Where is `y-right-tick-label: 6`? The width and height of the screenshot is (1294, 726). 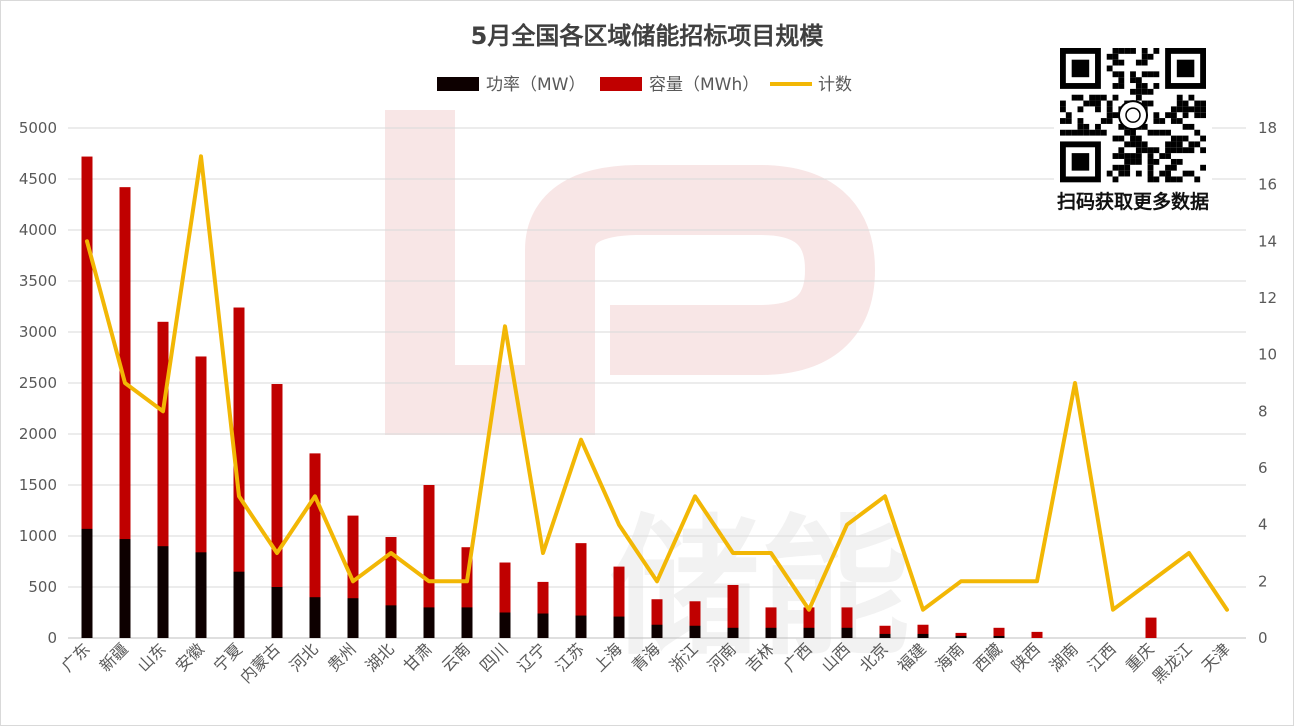
y-right-tick-label: 6 is located at coordinates (1263, 468).